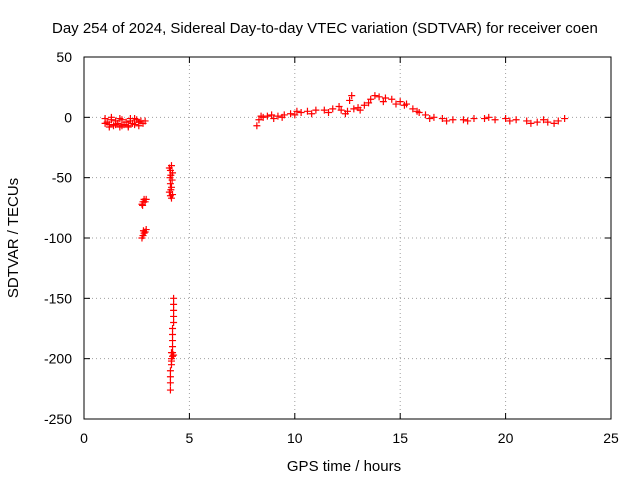 The width and height of the screenshot is (640, 480). Describe the element at coordinates (344, 466) in the screenshot. I see `x-axis-label: GPS time / hours` at that location.